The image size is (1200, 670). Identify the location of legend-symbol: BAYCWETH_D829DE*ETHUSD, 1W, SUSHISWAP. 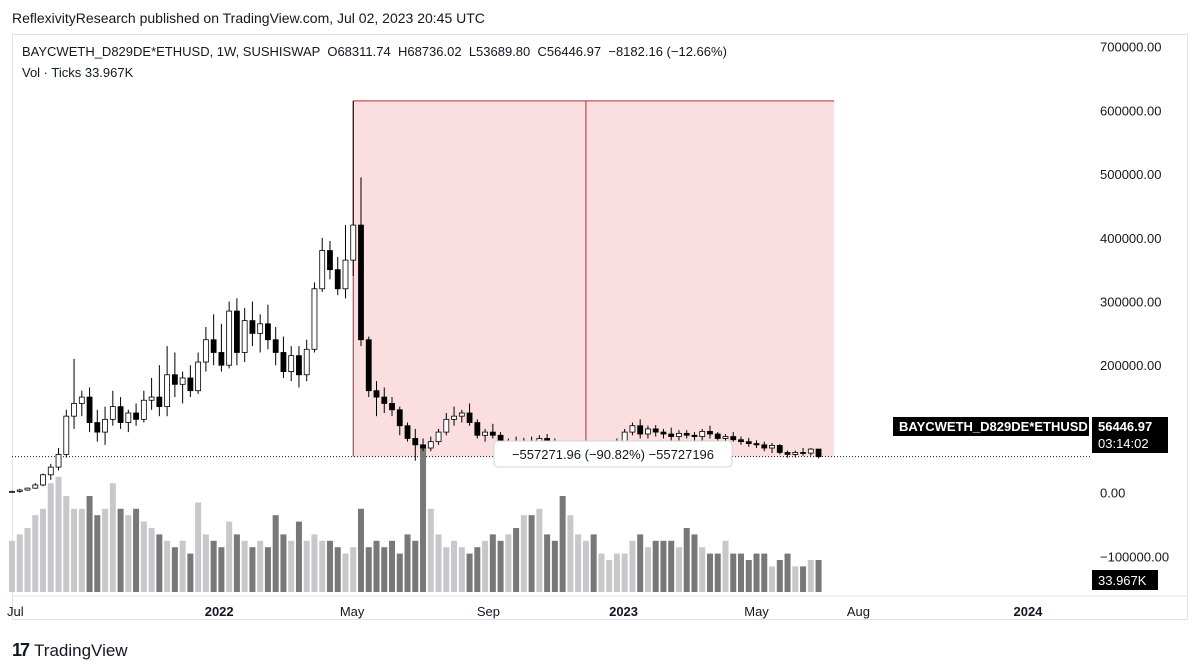
(171, 51).